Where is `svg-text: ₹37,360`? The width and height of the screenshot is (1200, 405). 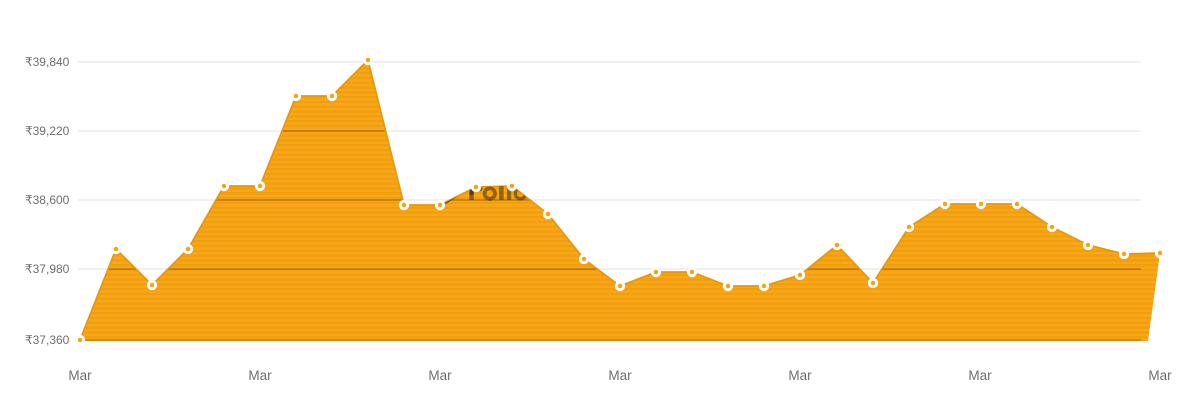
svg-text: ₹37,360 is located at coordinates (47, 340).